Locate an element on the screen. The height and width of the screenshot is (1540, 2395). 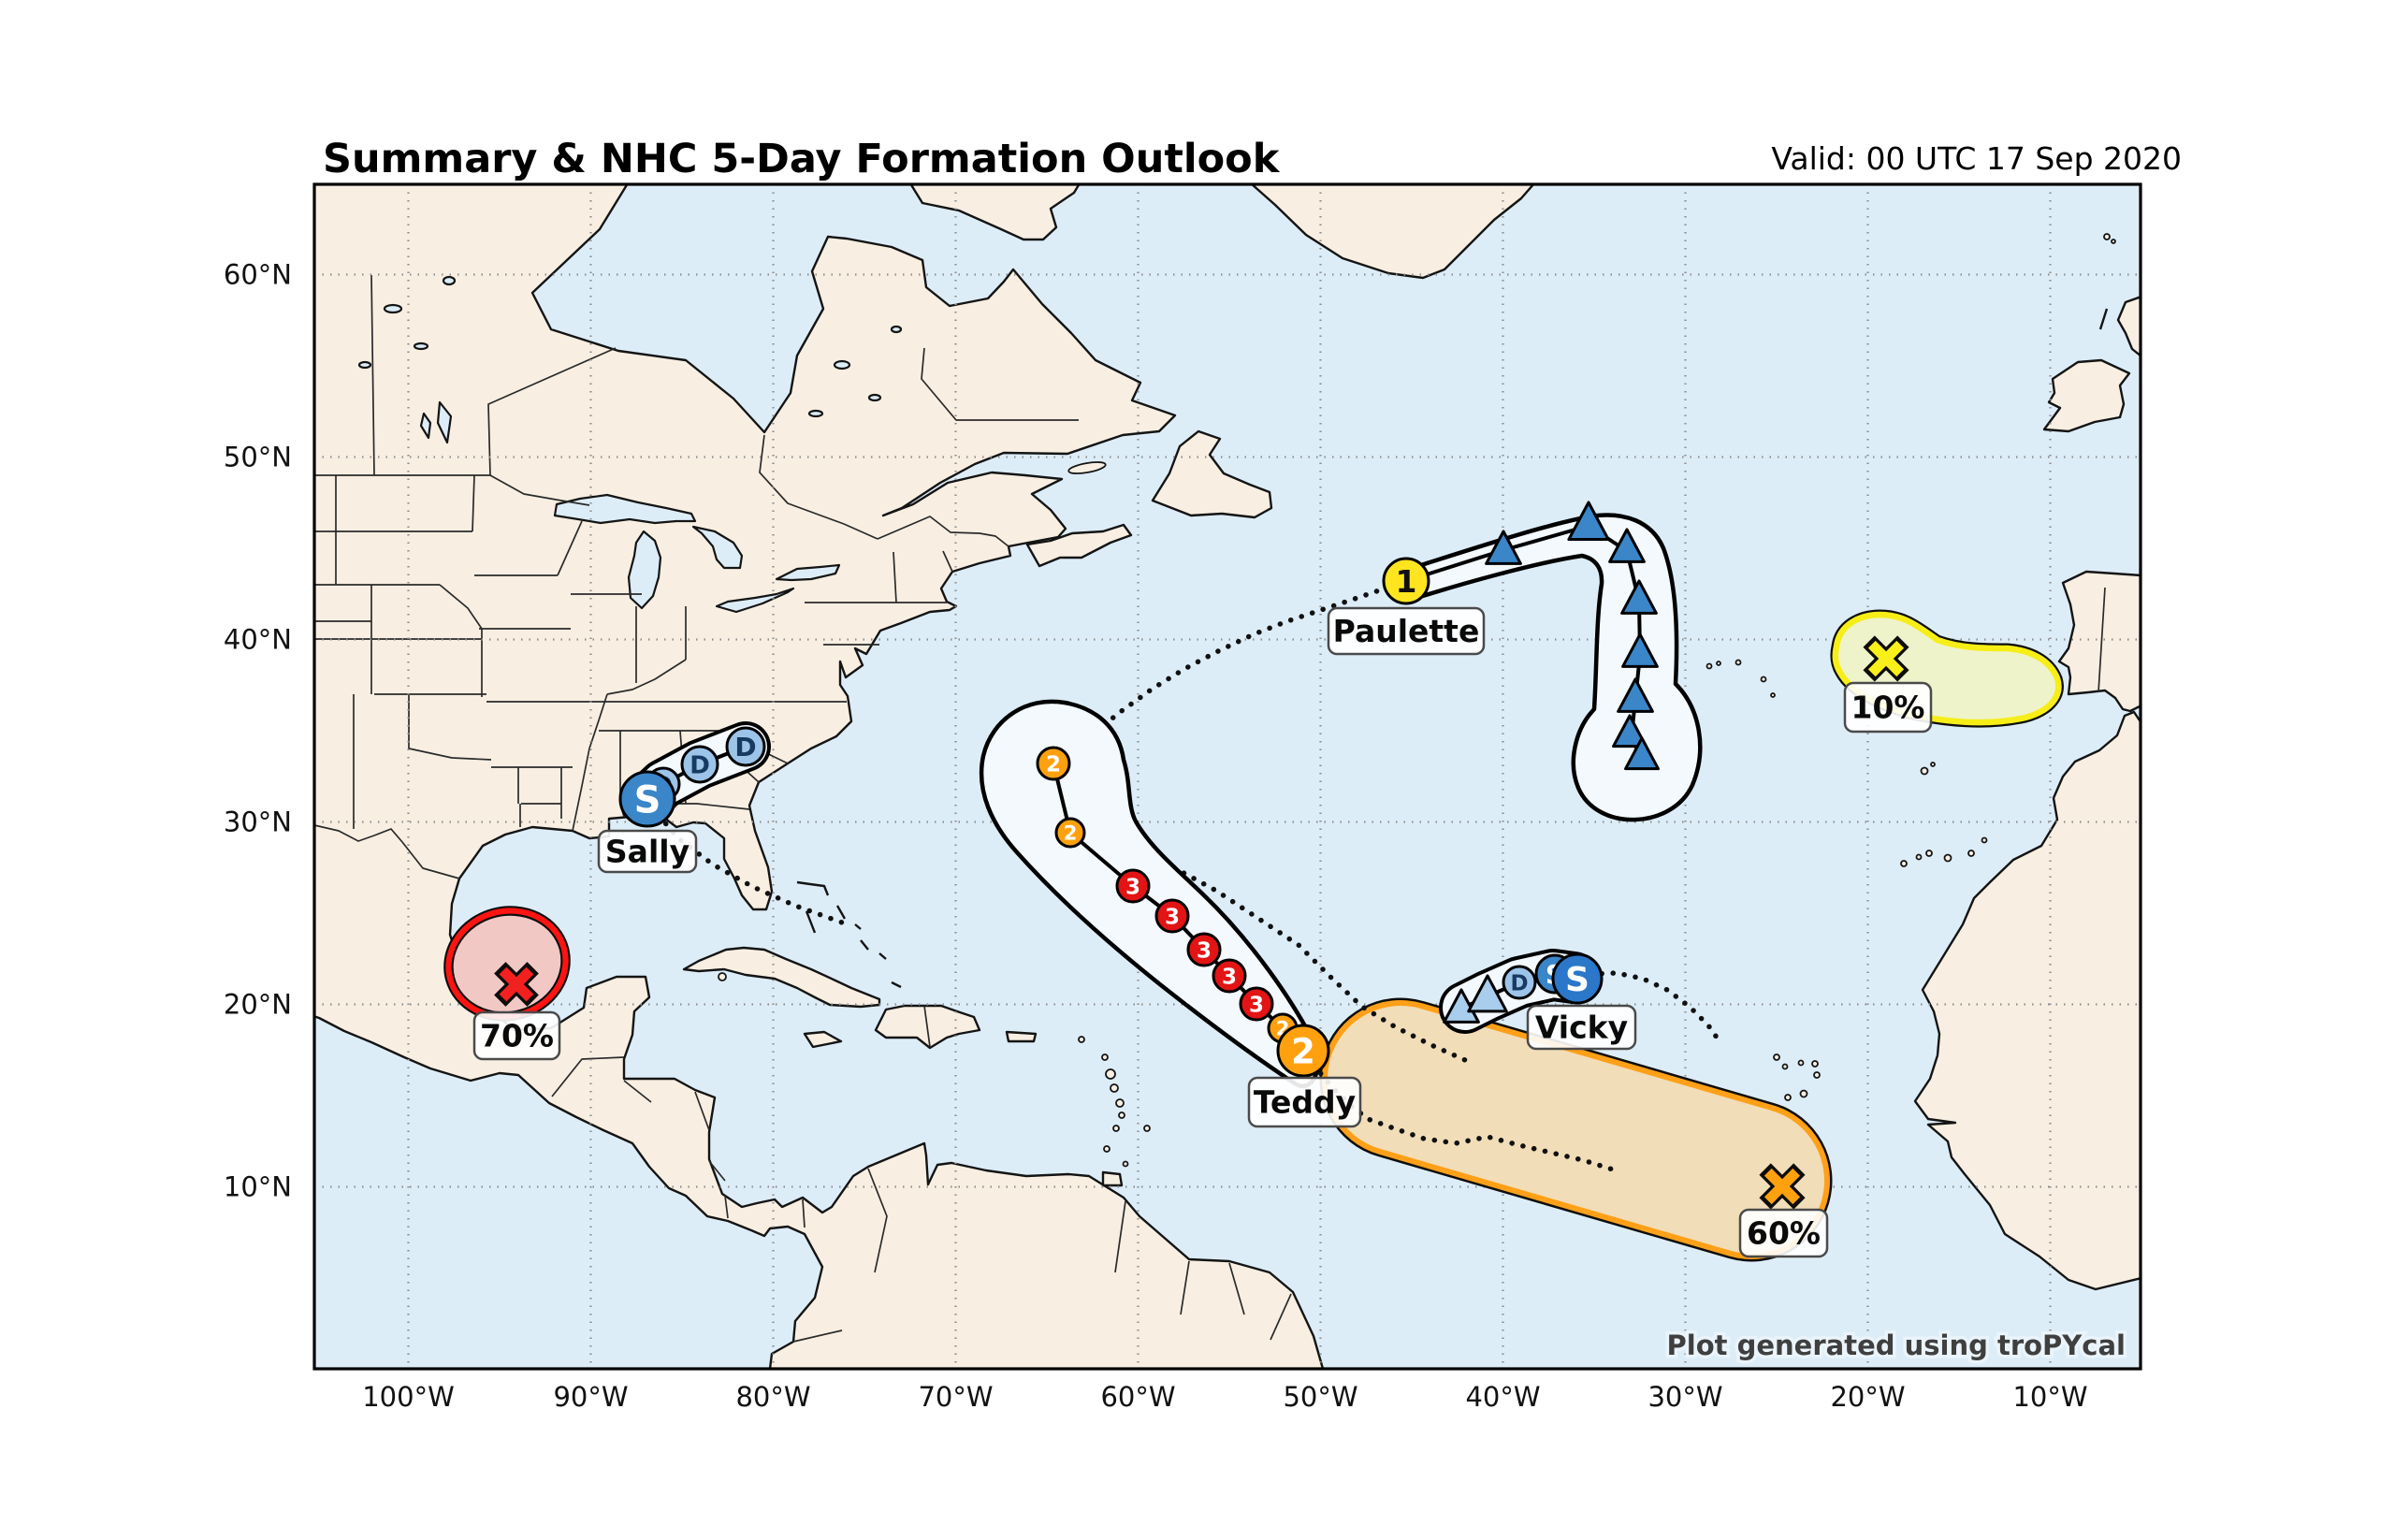
valid-time-label: Valid: 00 UTC 17 Sep 2020 is located at coordinates (1976, 158).